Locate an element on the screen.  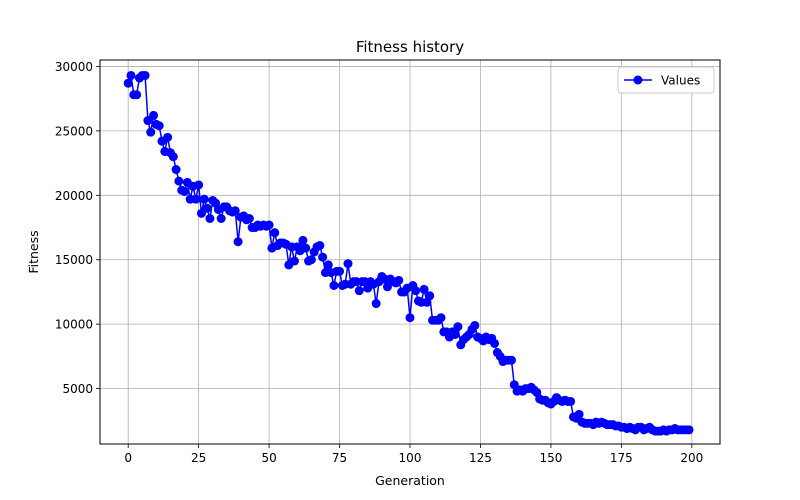
x-tick-label: 100 is located at coordinates (410, 458).